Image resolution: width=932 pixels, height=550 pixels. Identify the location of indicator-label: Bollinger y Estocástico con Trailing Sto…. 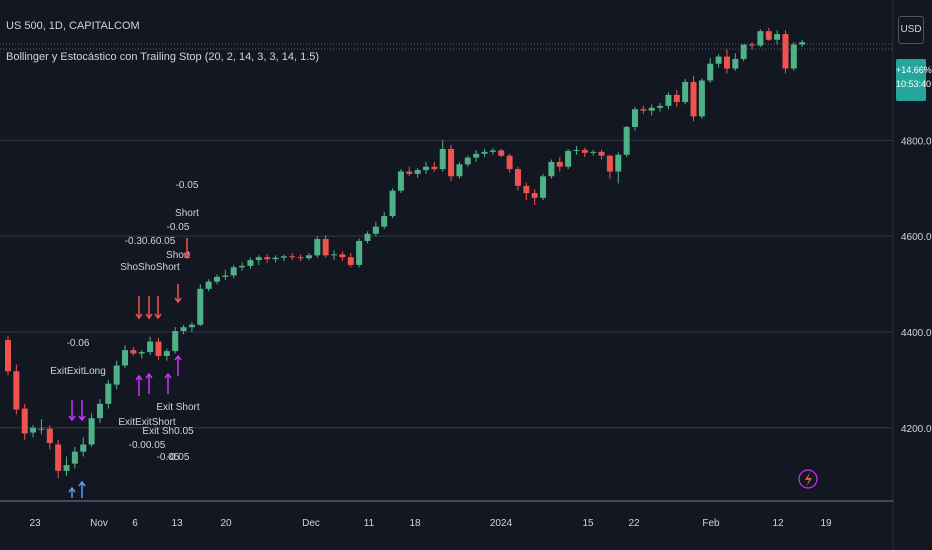
(163, 57).